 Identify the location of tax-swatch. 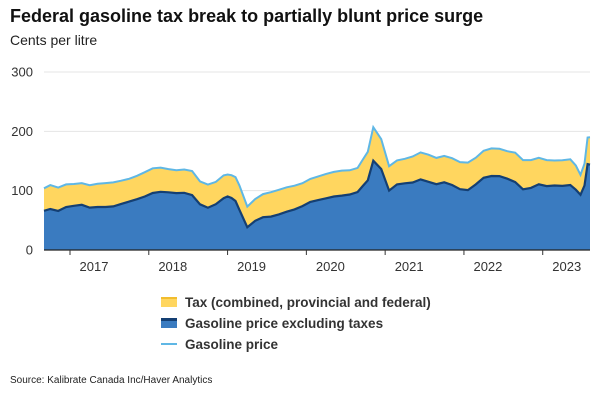
(169, 302).